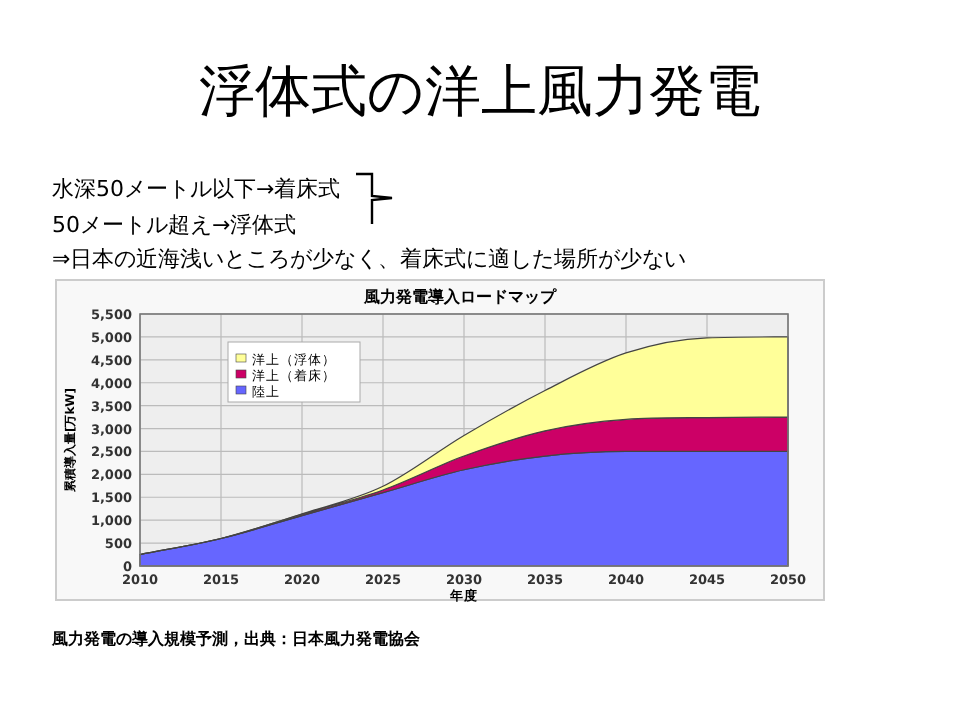 The height and width of the screenshot is (720, 960). Describe the element at coordinates (236, 639) in the screenshot. I see `text: 風力発電の導入規模予測，出典：日本風力発電協会` at that location.